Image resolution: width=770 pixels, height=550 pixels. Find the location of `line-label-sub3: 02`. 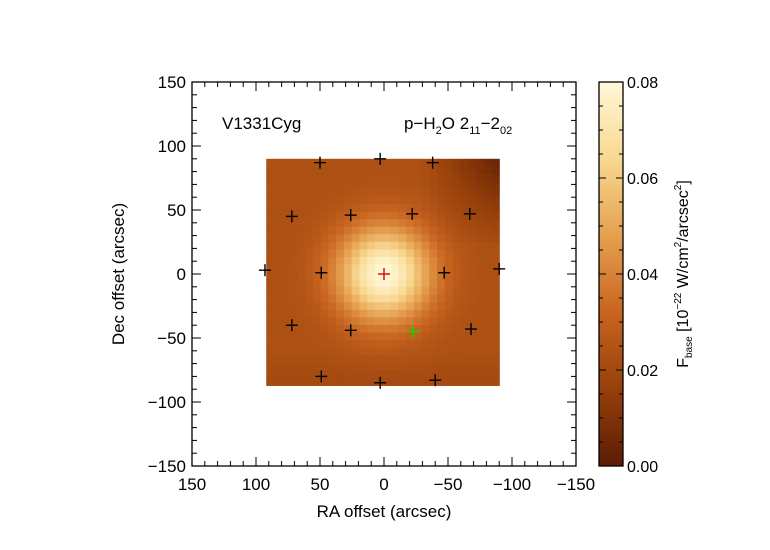

line-label-sub3: 02 is located at coordinates (506, 131).